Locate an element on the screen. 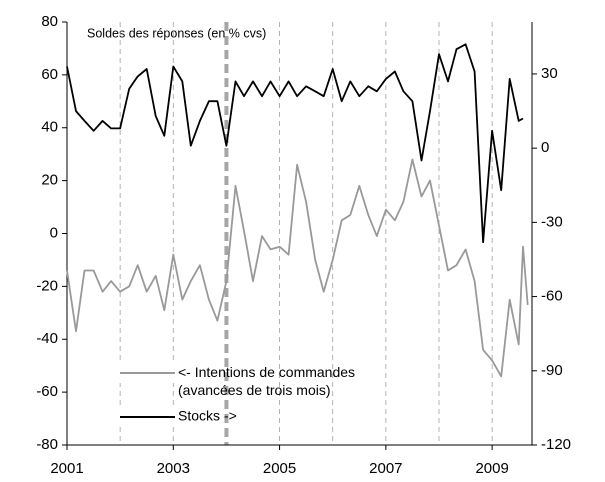 The width and height of the screenshot is (605, 482). y-tick-label: -20 is located at coordinates (47, 285).